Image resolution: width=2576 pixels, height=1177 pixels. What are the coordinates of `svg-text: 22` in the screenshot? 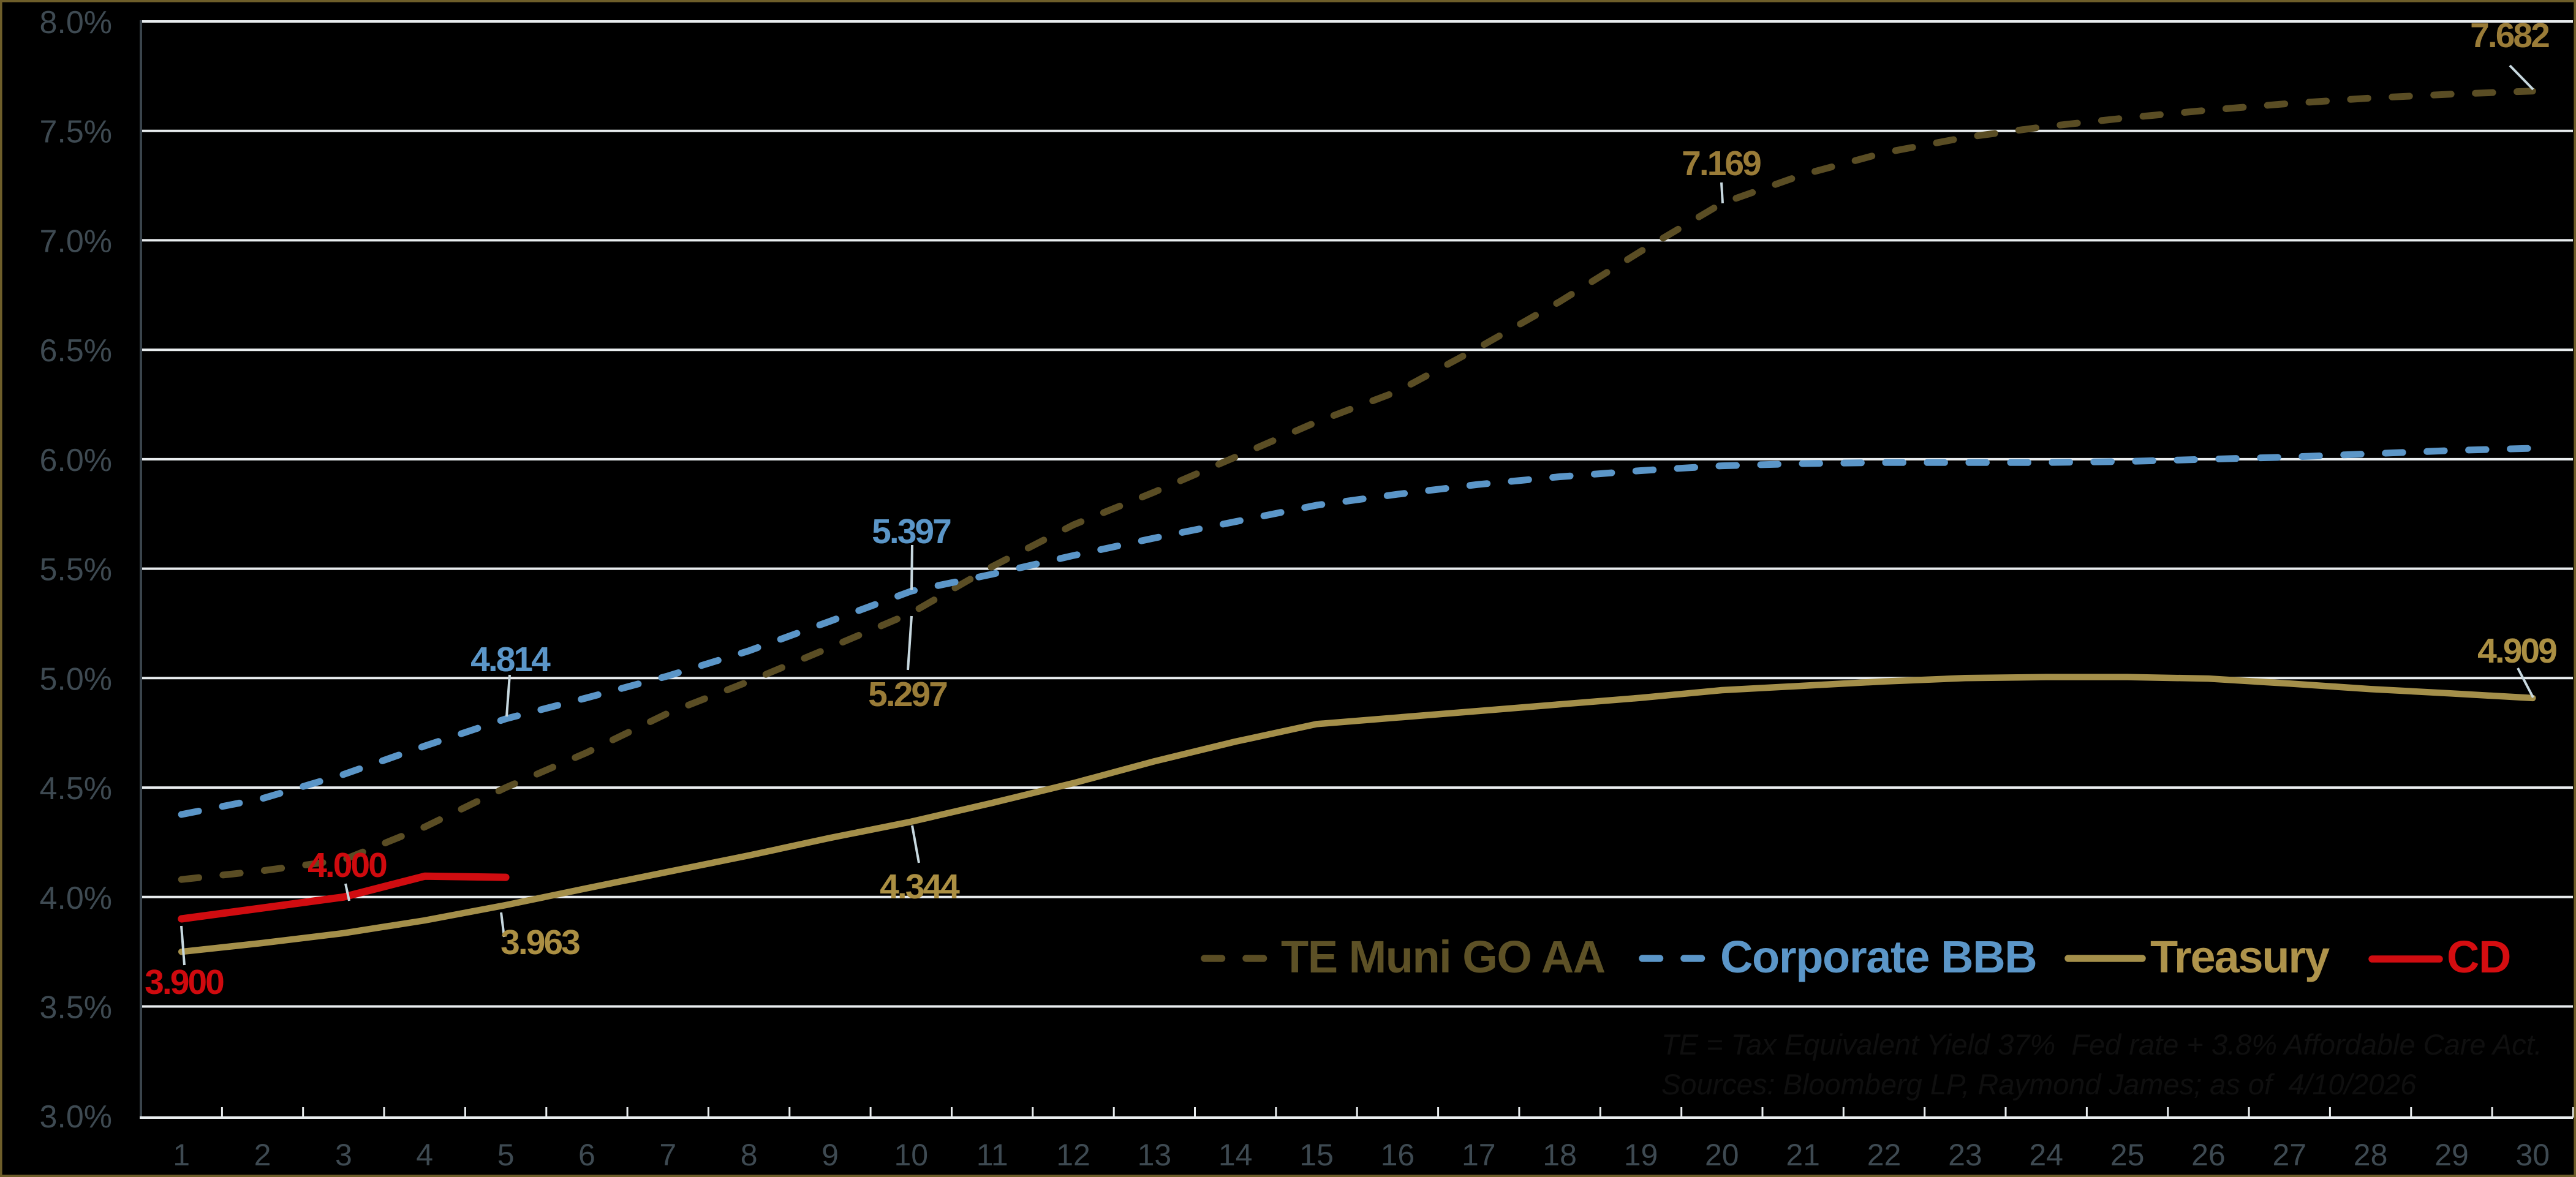 It's located at (1884, 1155).